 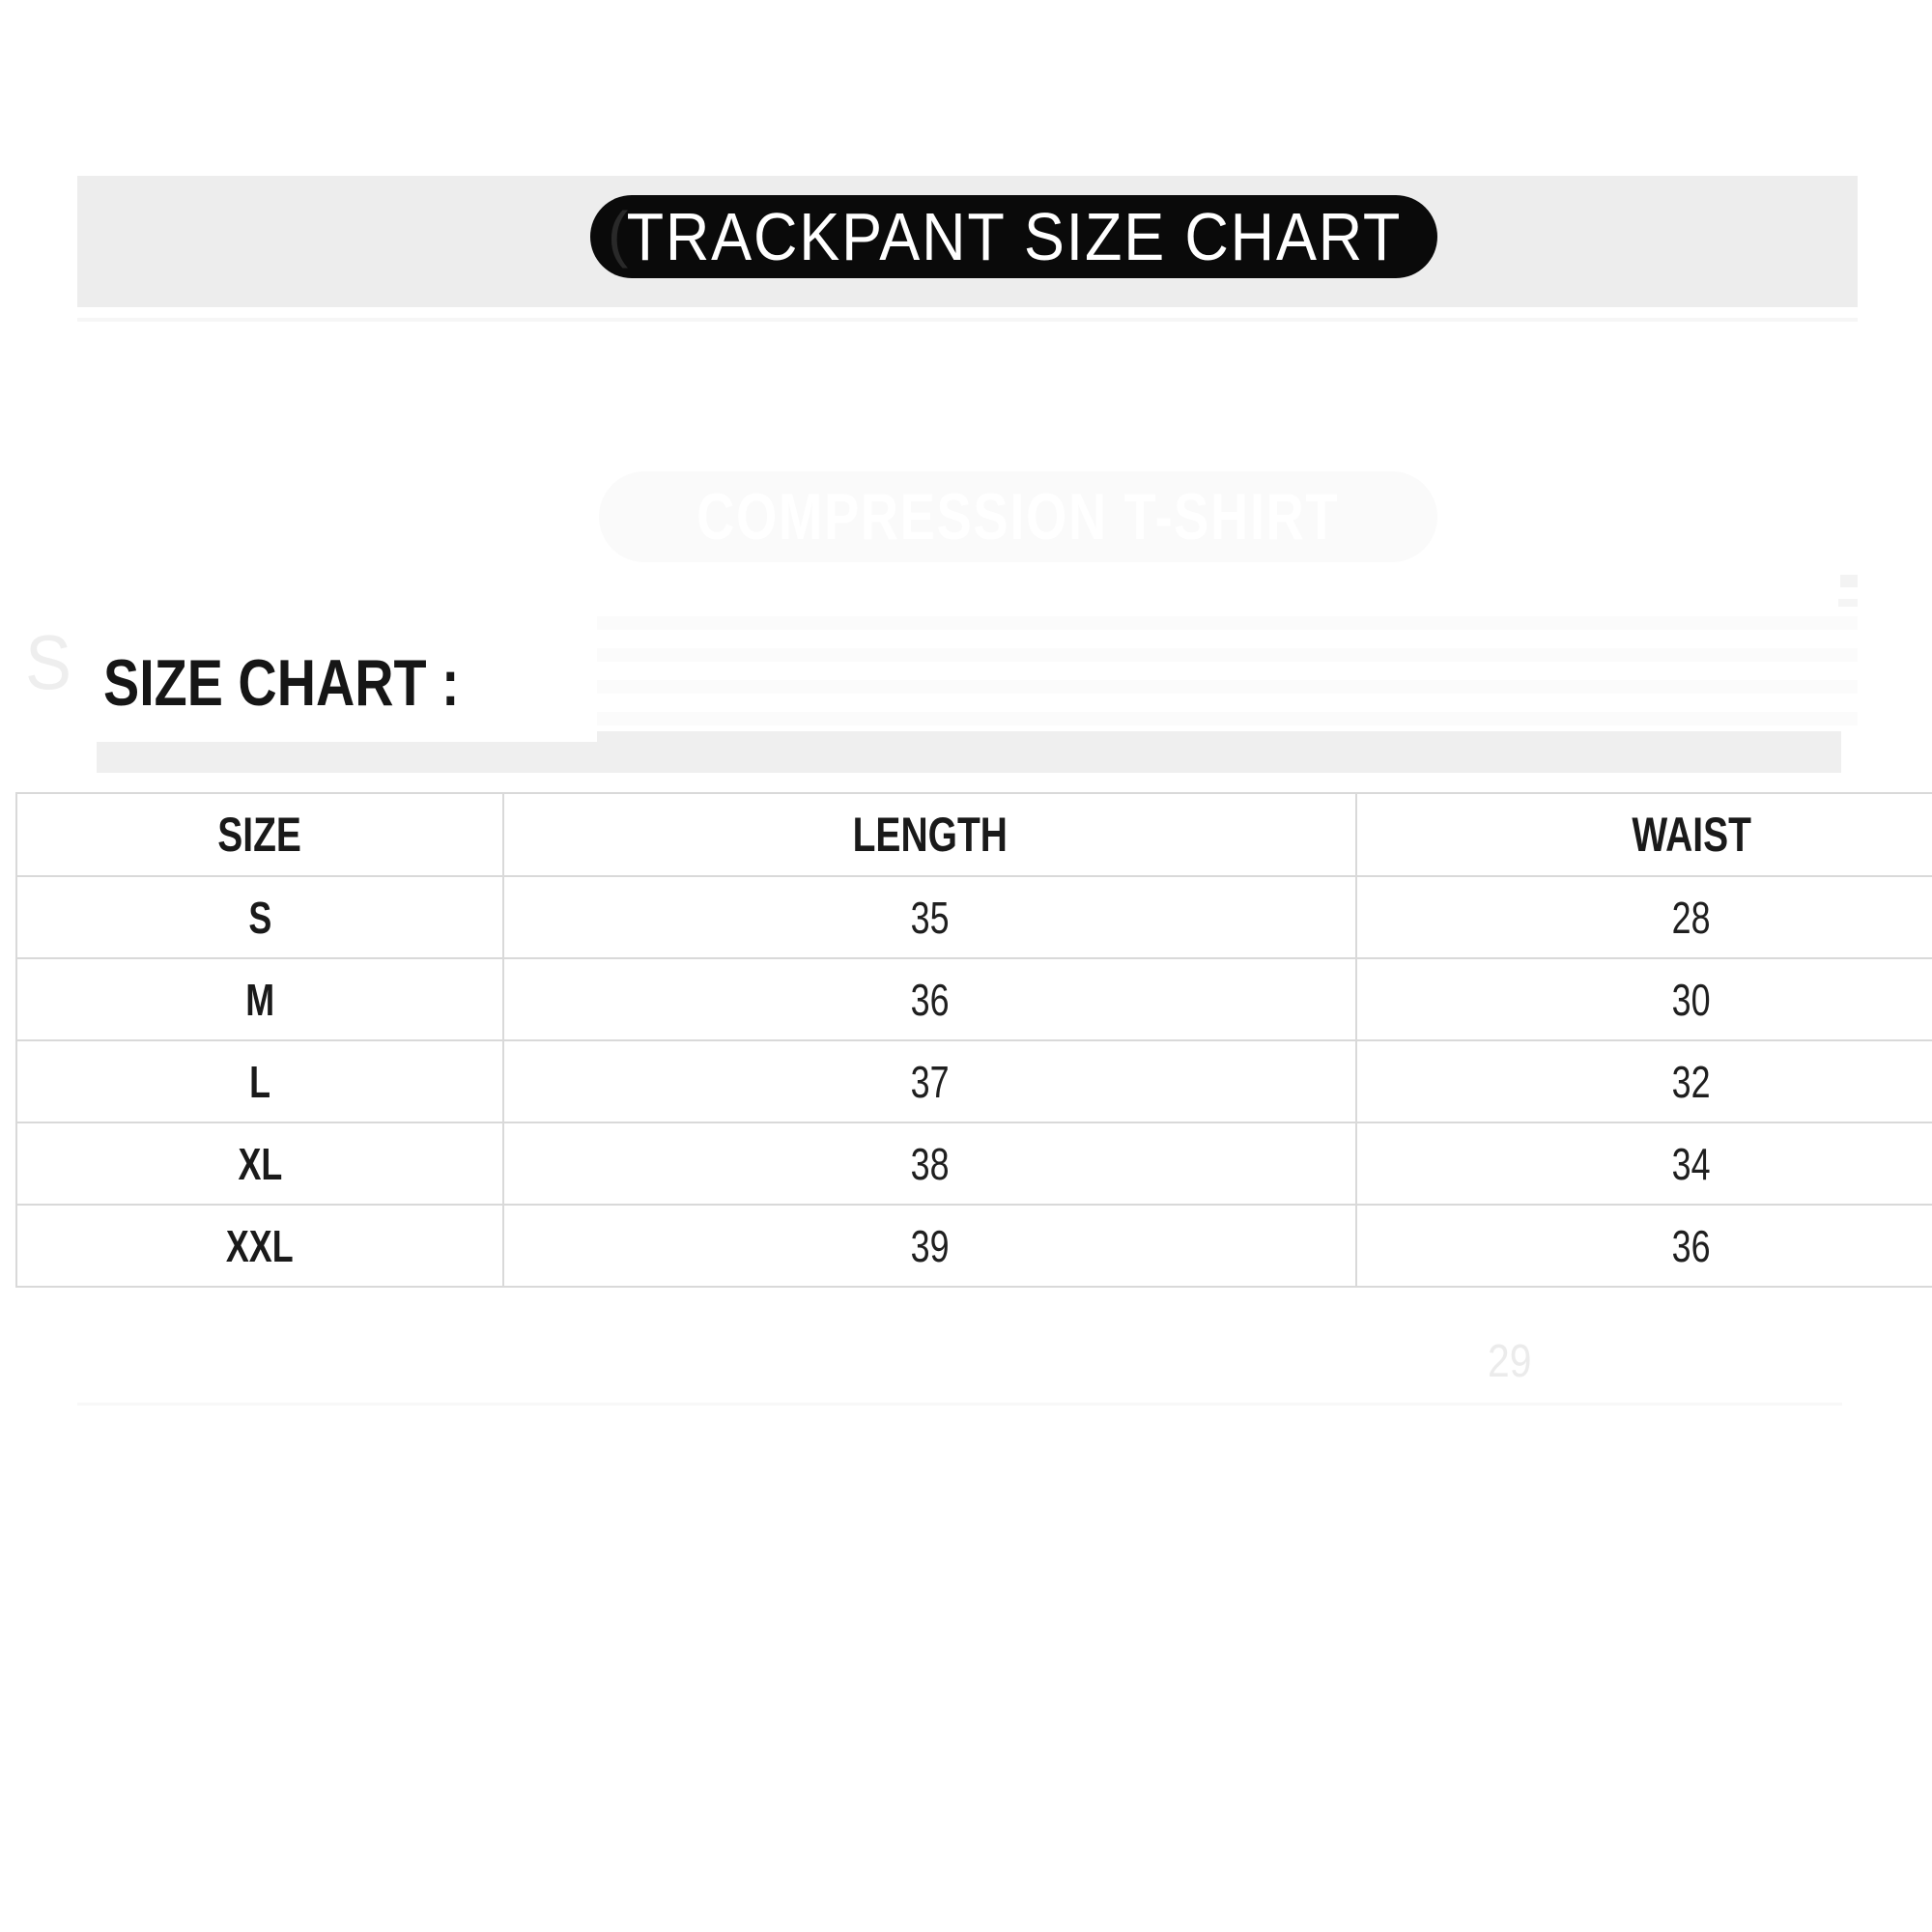 I want to click on column-header-size: SIZE, so click(x=260, y=834).